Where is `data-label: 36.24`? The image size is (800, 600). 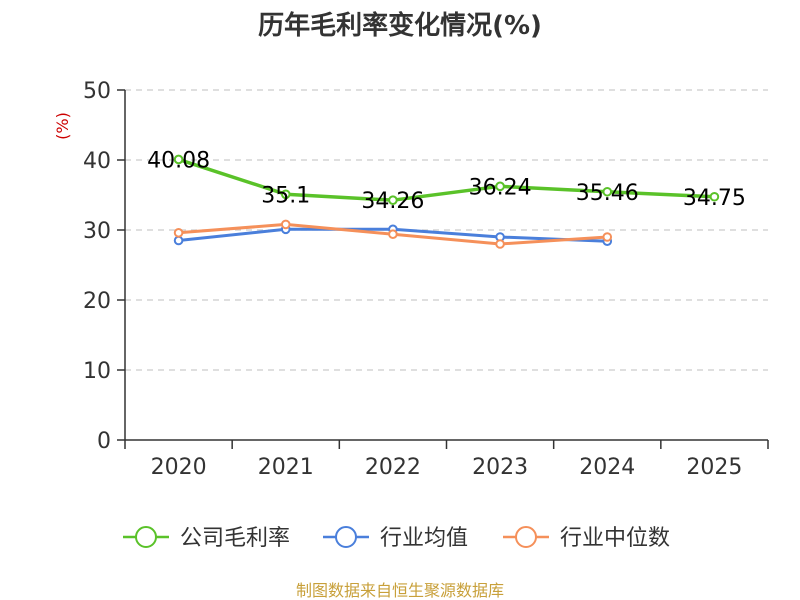
data-label: 36.24 is located at coordinates (500, 187).